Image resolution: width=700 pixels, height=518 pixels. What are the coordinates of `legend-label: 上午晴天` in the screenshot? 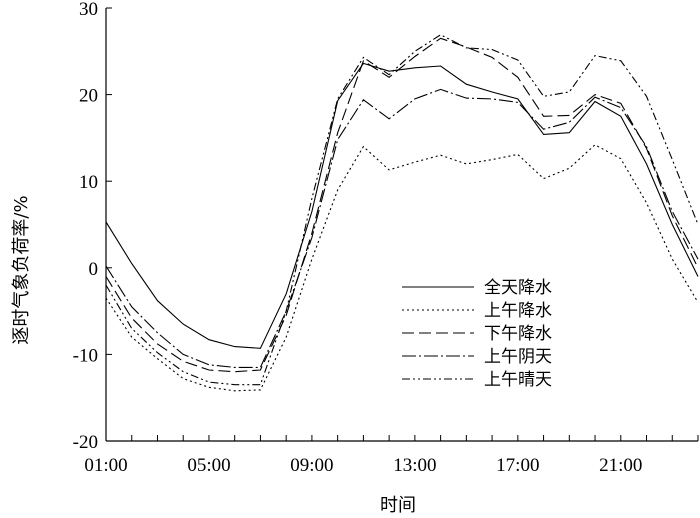 It's located at (518, 380).